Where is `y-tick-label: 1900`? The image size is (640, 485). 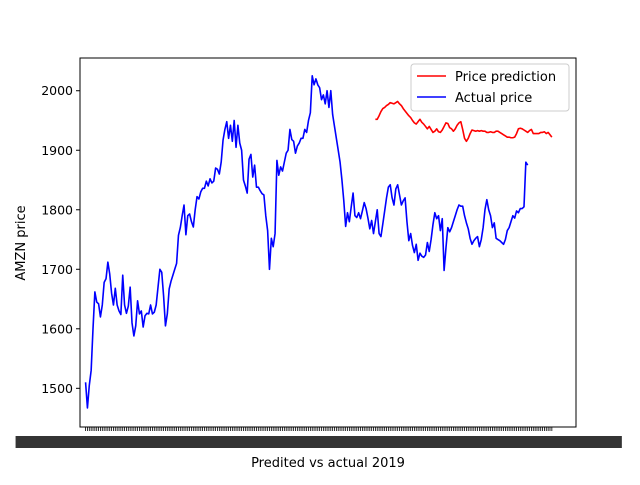
y-tick-label: 1900 is located at coordinates (57, 150).